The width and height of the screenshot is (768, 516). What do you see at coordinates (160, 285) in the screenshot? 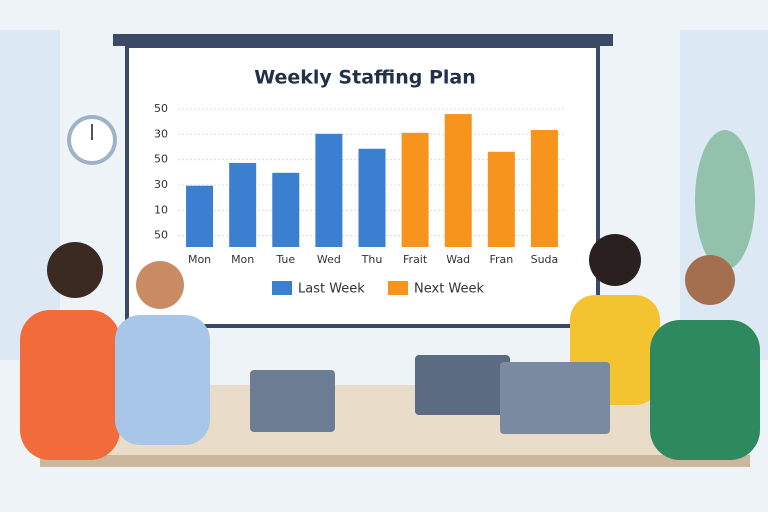
I see `person-2-head` at bounding box center [160, 285].